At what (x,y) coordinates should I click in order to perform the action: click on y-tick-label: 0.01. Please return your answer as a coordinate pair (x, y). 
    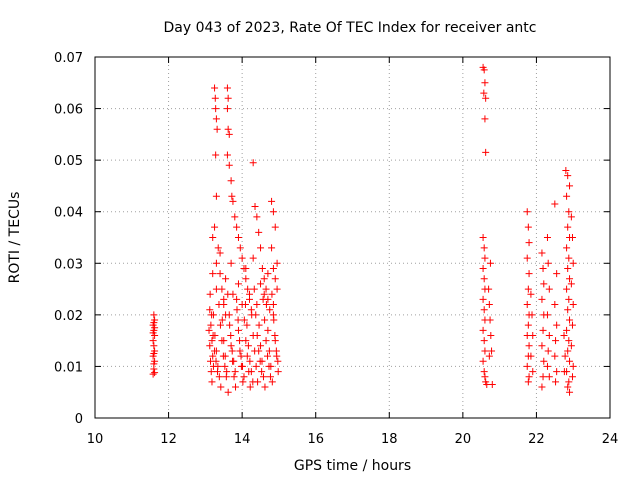
    Looking at the image, I should click on (68, 367).